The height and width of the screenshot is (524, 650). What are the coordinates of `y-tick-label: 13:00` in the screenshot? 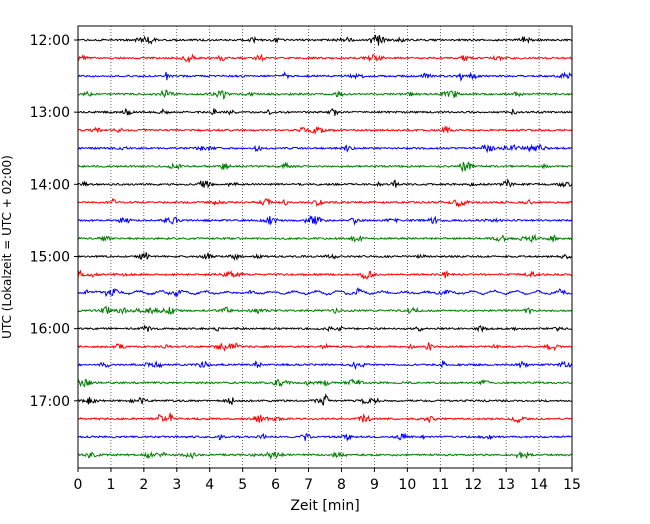 It's located at (50, 113).